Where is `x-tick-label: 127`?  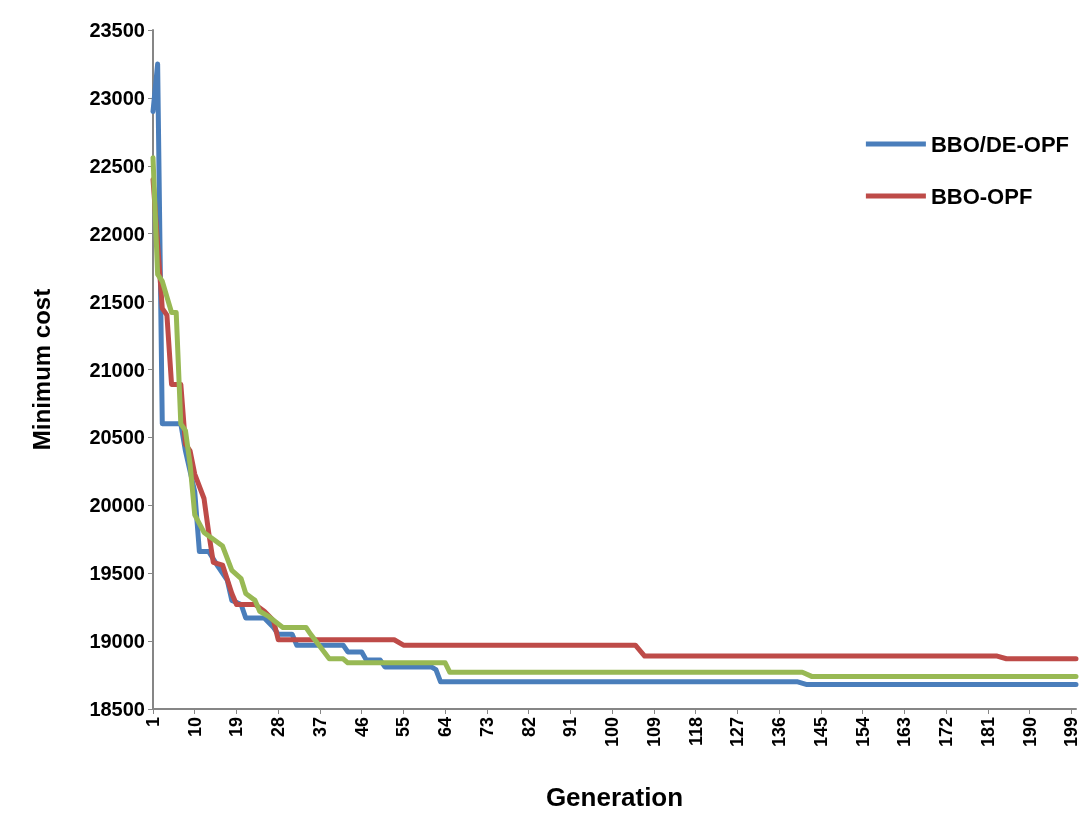 x-tick-label: 127 is located at coordinates (737, 732).